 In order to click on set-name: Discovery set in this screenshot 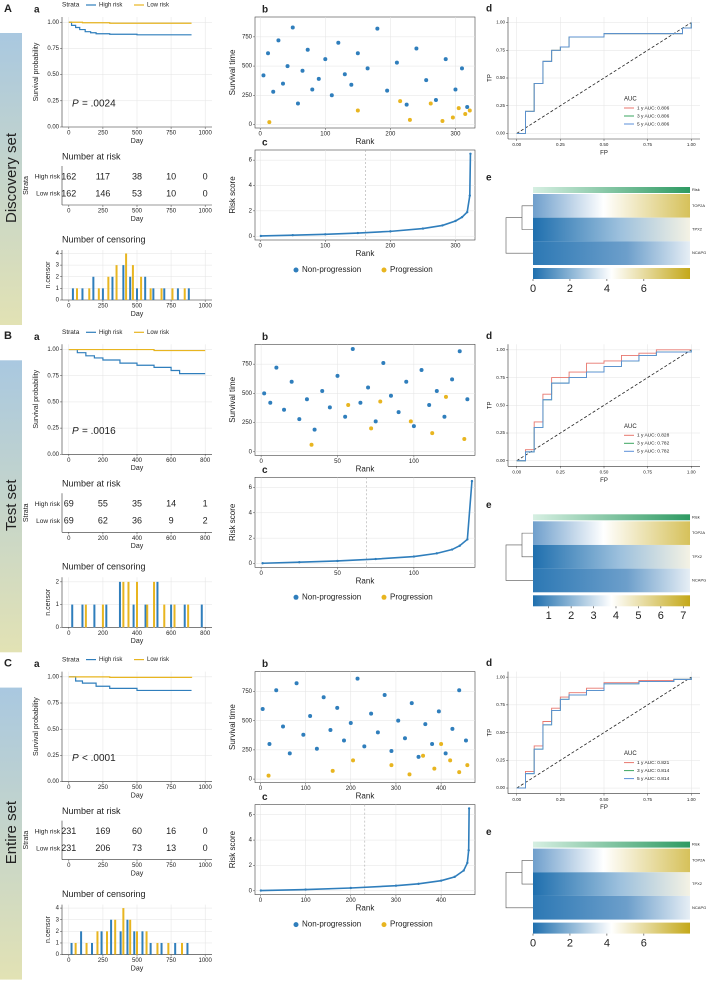, I will do `click(11, 177)`.